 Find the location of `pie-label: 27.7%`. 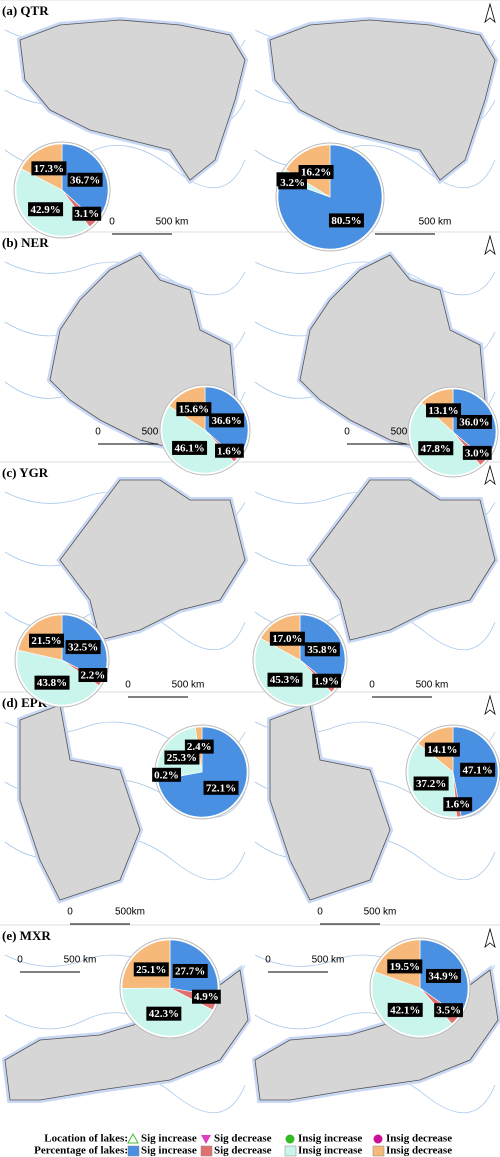

pie-label: 27.7% is located at coordinates (190, 972).